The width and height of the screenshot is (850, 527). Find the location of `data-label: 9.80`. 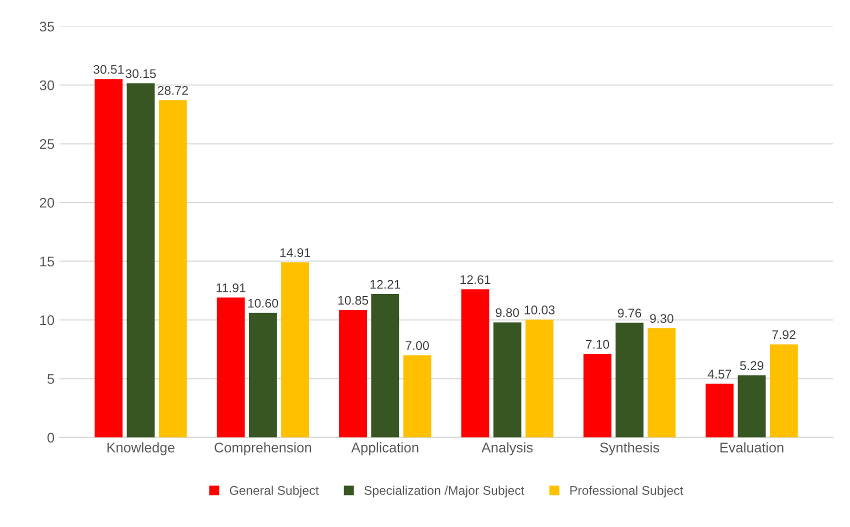

data-label: 9.80 is located at coordinates (508, 313).